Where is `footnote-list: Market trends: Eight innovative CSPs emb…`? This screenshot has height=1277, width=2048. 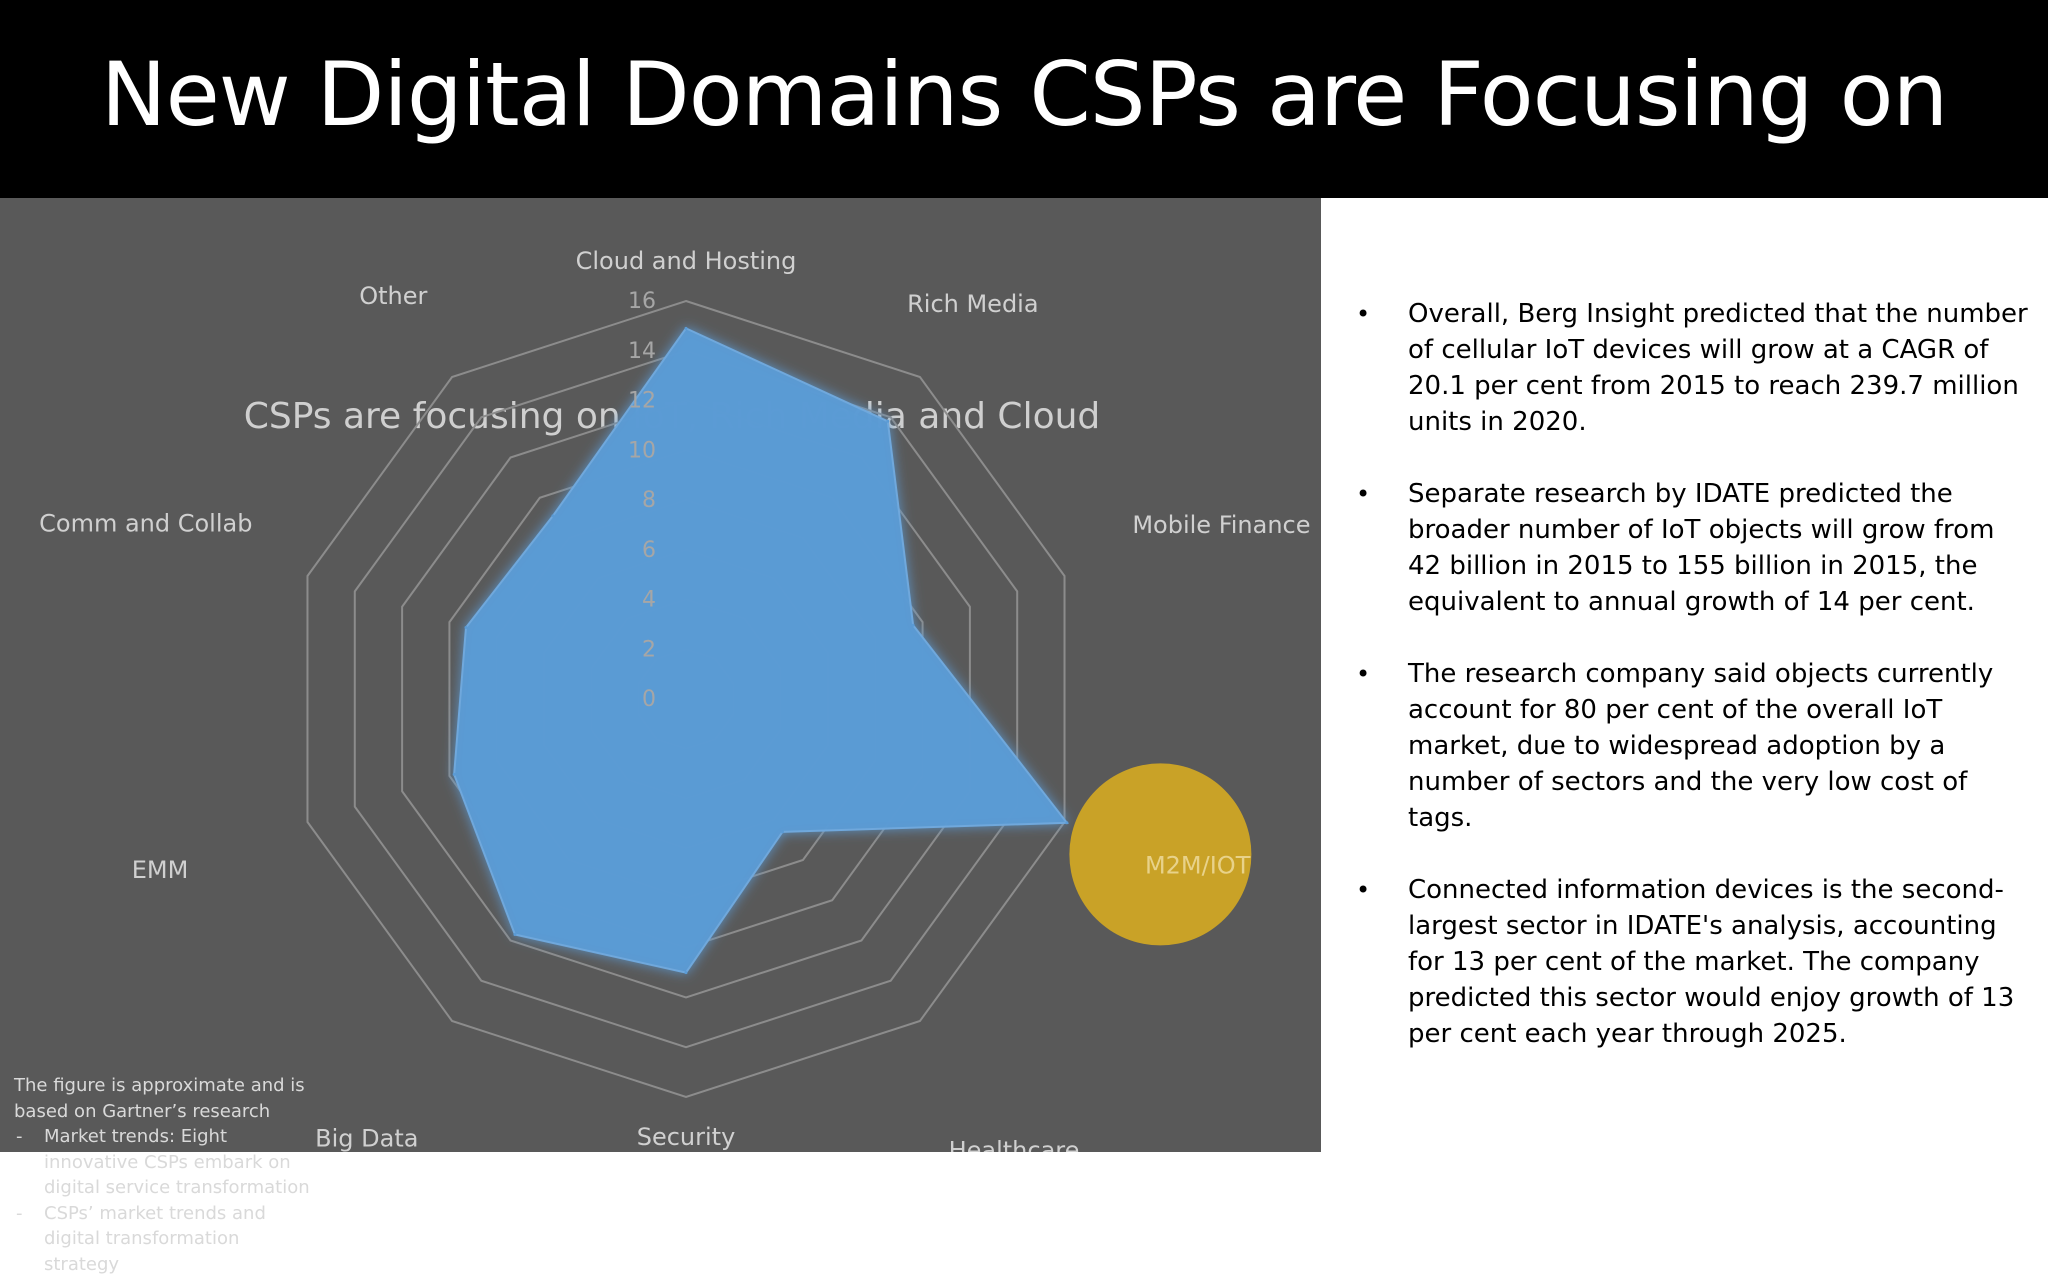
footnote-list: Market trends: Eight innovative CSPs emb… is located at coordinates (164, 1200).